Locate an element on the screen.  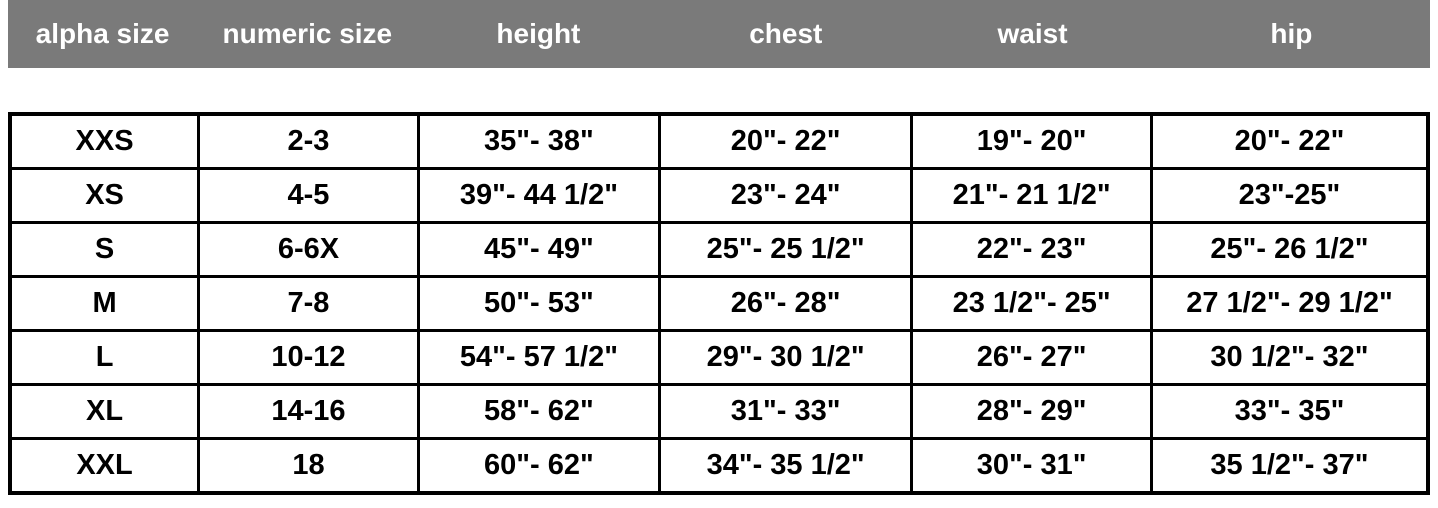
table-cell: 14-16 is located at coordinates (308, 411).